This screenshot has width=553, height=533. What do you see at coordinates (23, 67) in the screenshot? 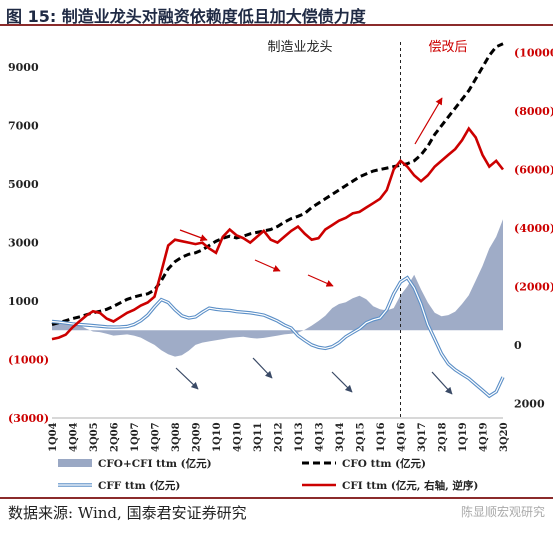
I see `y-left-tick-label: 9000` at bounding box center [23, 67].